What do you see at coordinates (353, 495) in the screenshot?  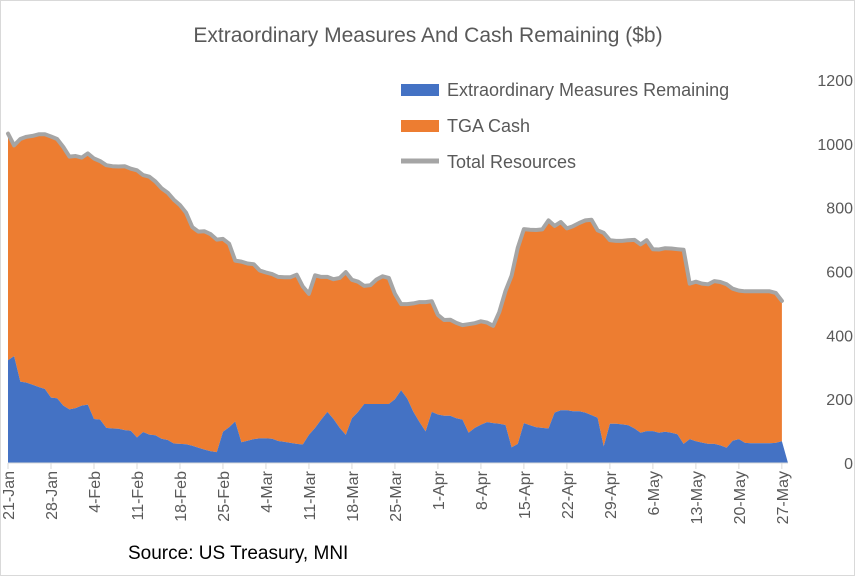 I see `x-tick-label: 18-Mar` at bounding box center [353, 495].